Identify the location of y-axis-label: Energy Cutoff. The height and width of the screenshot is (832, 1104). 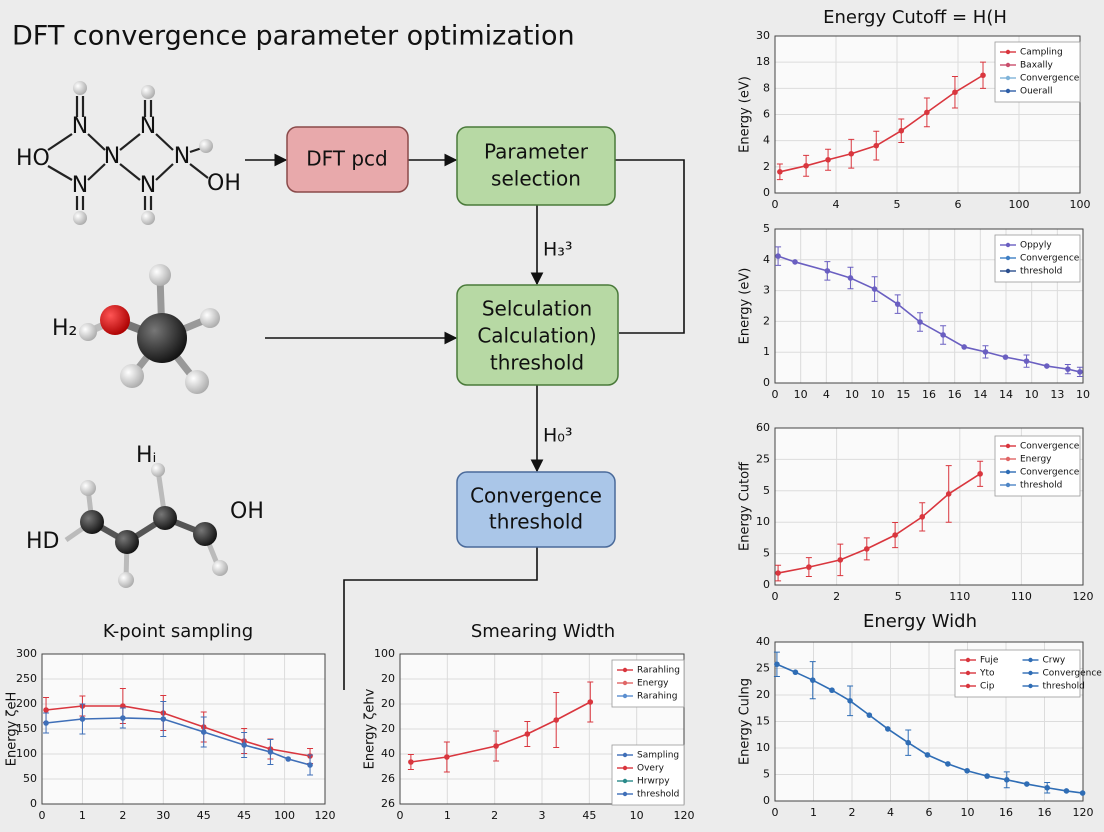
(745, 506).